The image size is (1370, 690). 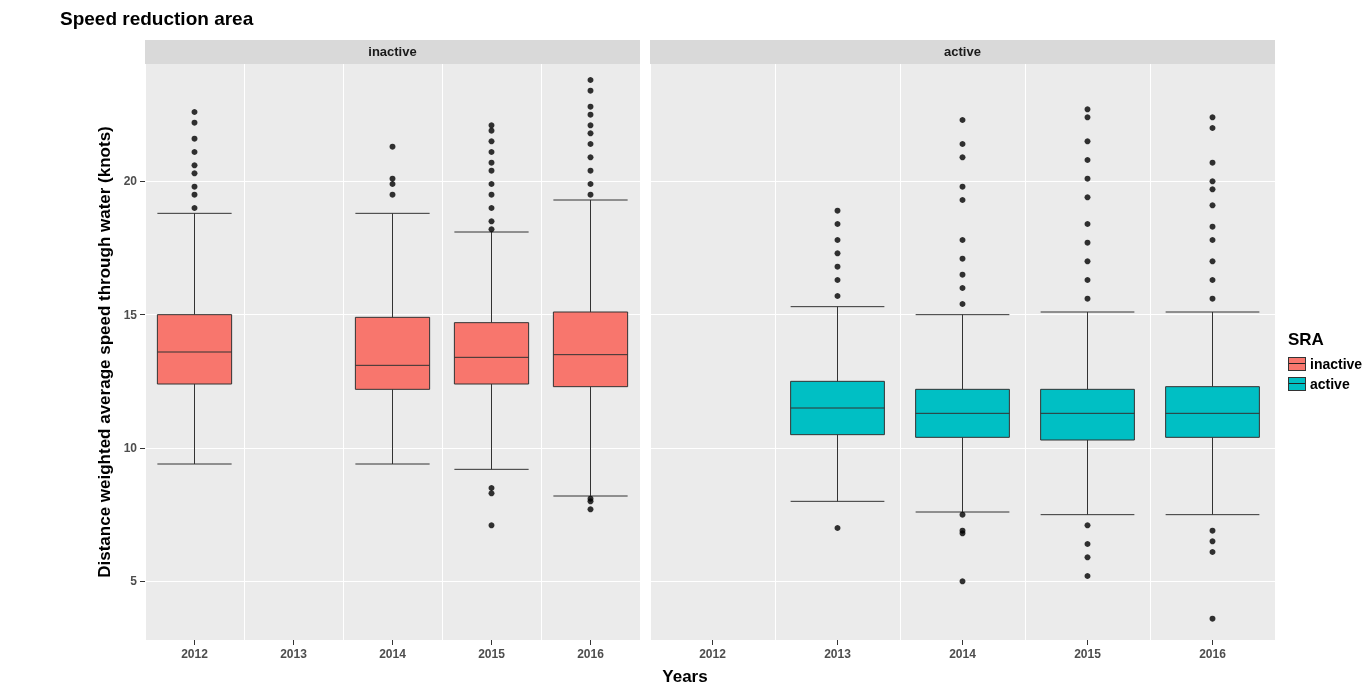 What do you see at coordinates (157, 19) in the screenshot?
I see `chart-title: Speed reduction area` at bounding box center [157, 19].